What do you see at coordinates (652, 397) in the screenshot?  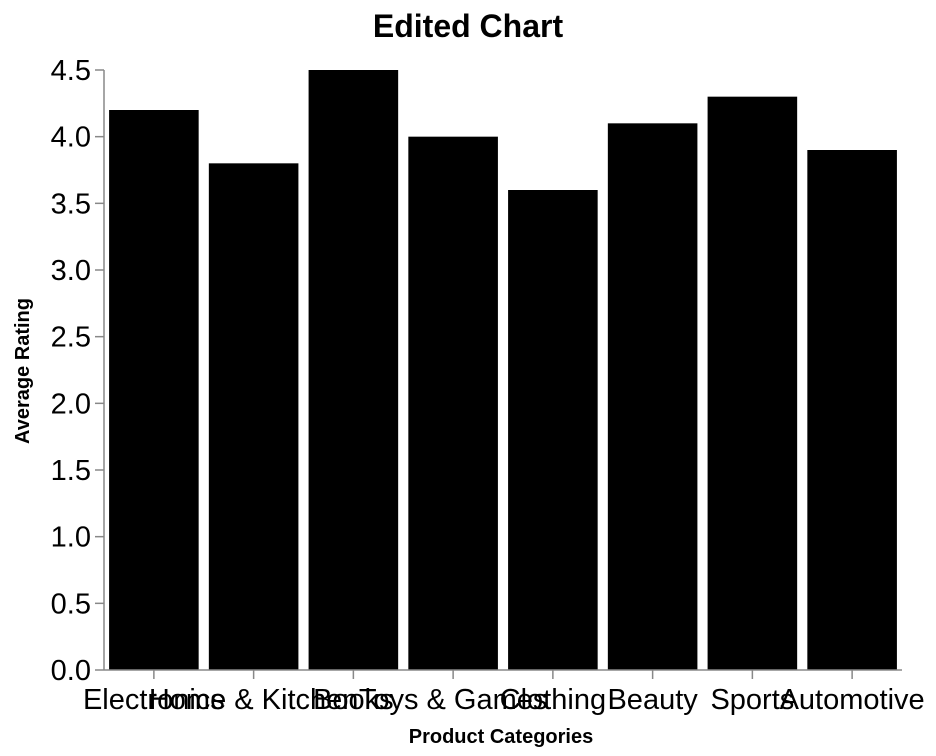 I see `bar-beauty` at bounding box center [652, 397].